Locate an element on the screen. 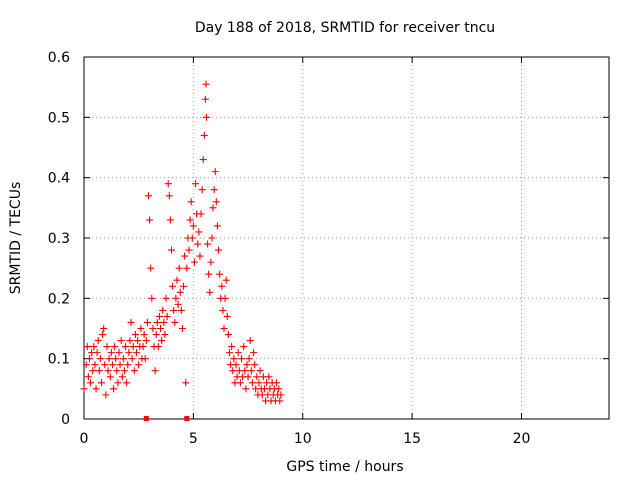 This screenshot has height=480, width=640. x-tick-label: 0 is located at coordinates (84, 439).